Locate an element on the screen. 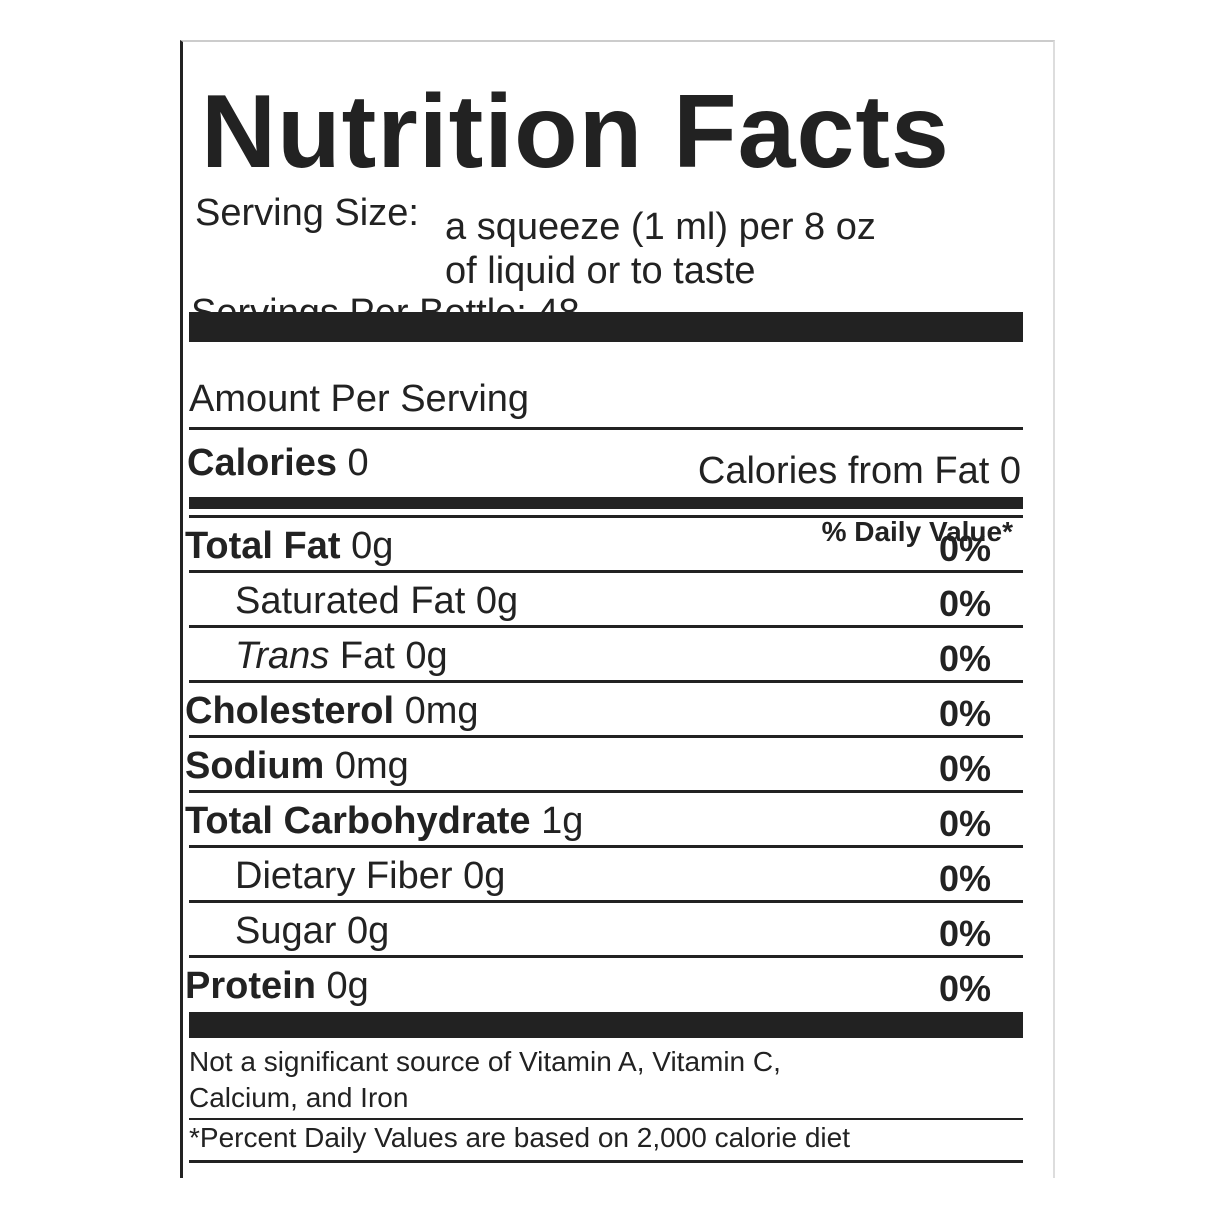 The width and height of the screenshot is (1214, 1214). calories-from-fat-value: 0 is located at coordinates (1010, 471).